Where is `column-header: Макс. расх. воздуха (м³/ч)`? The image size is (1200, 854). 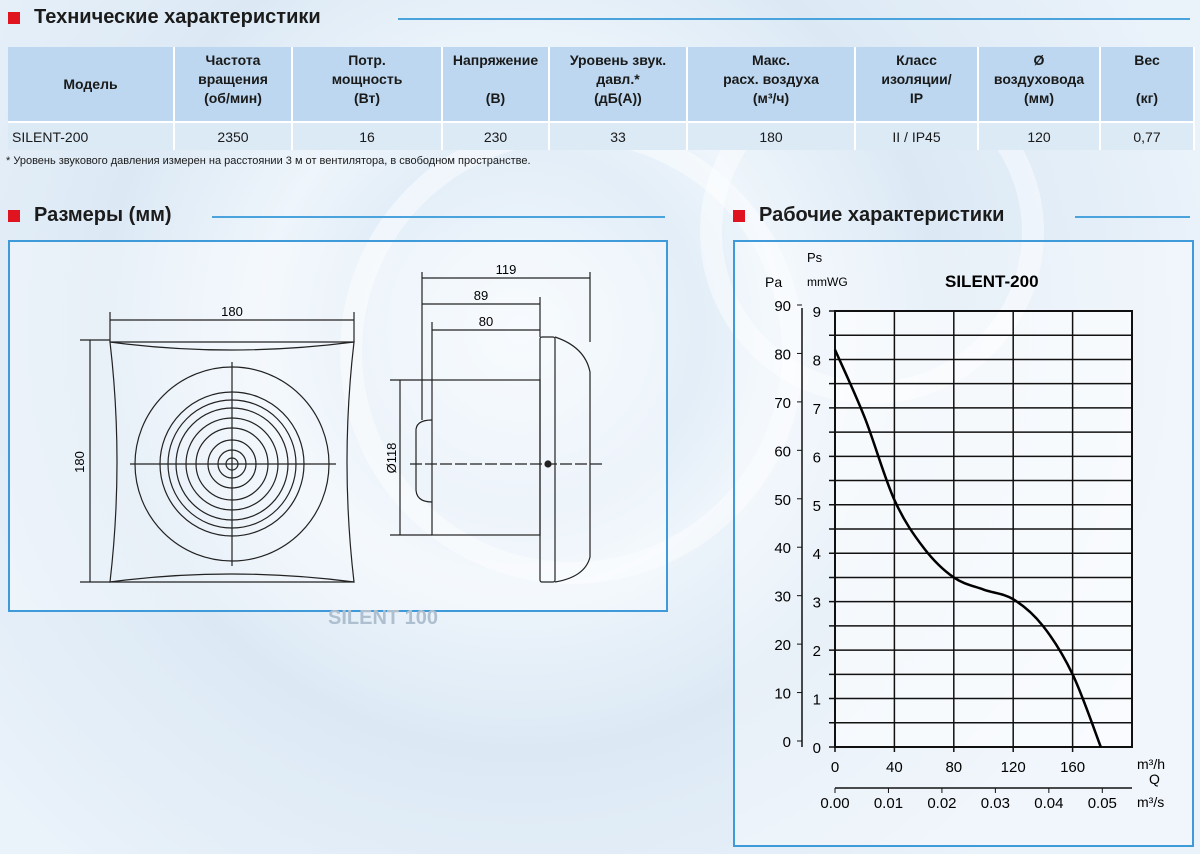
column-header: Макс. расх. воздуха (м³/ч) is located at coordinates (771, 84).